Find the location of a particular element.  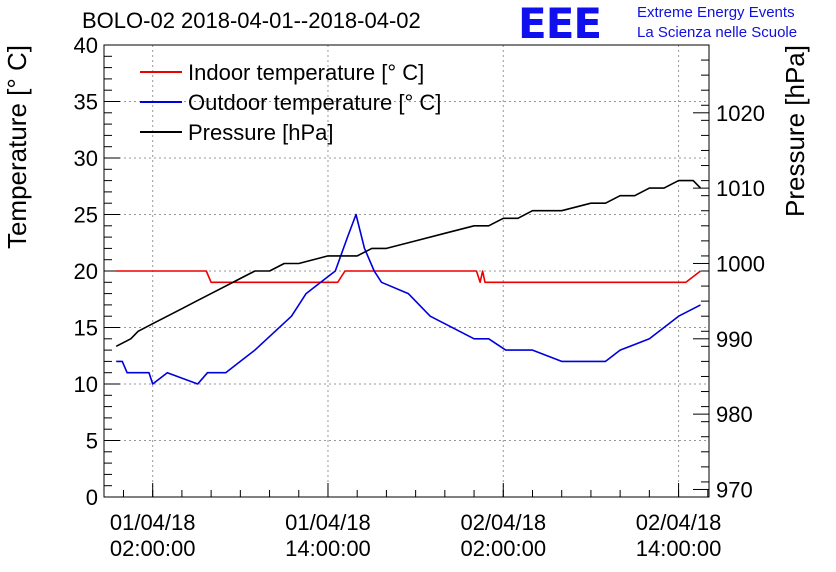

y-tick-label: 40 is located at coordinates (86, 45).